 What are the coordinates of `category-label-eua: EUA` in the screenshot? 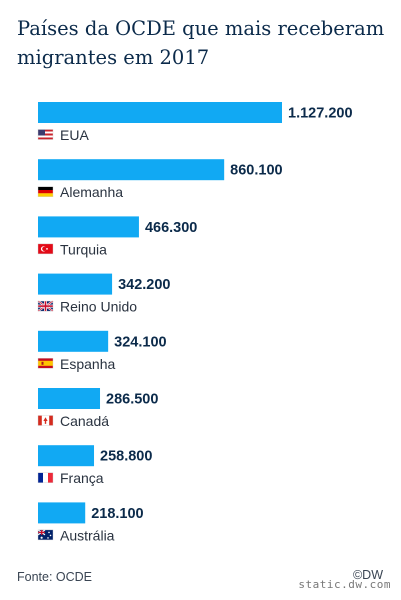 It's located at (74, 135).